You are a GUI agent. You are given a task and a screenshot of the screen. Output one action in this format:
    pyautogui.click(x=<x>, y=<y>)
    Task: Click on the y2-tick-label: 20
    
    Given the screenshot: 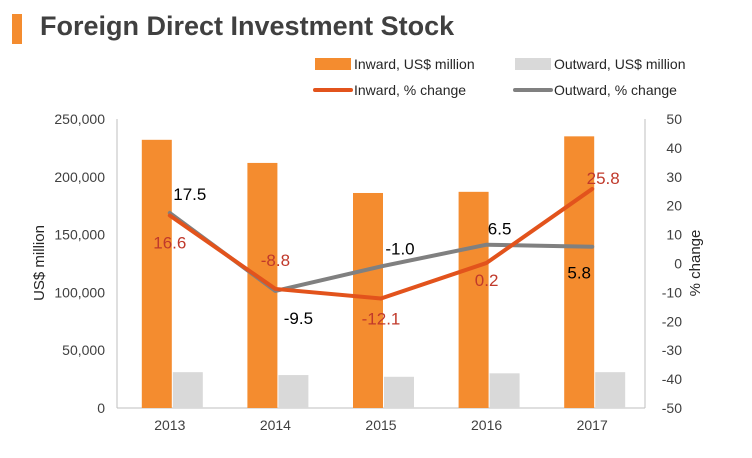 What is the action you would take?
    pyautogui.click(x=674, y=206)
    